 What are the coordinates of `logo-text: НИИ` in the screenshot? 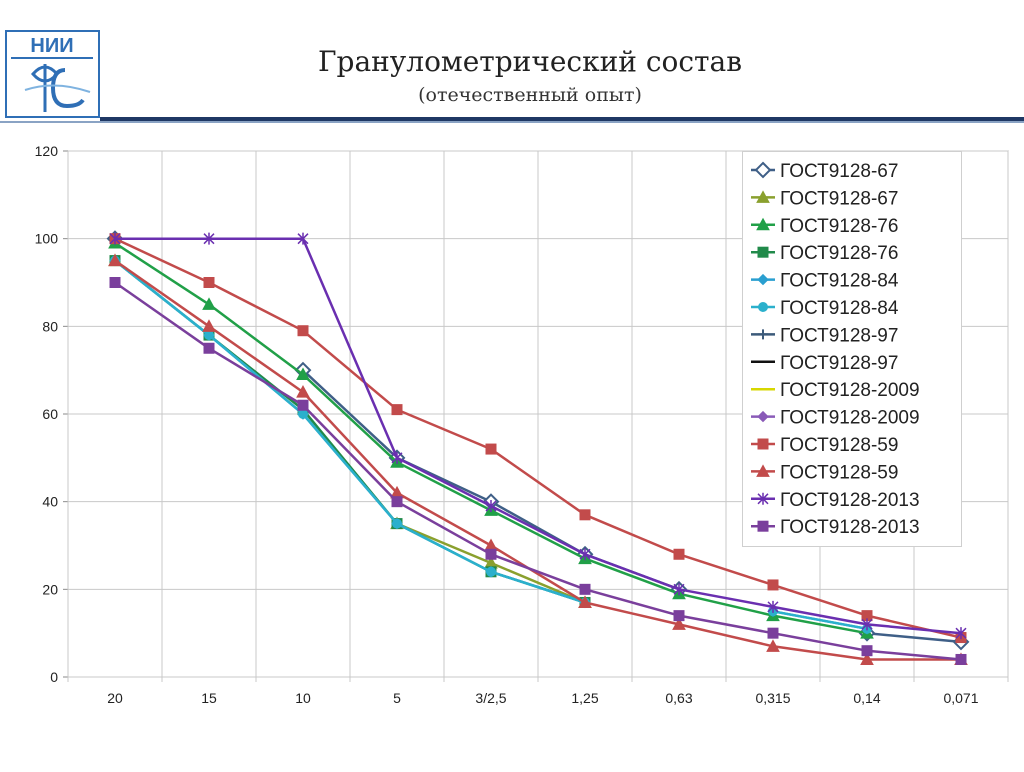 It's located at (51, 46).